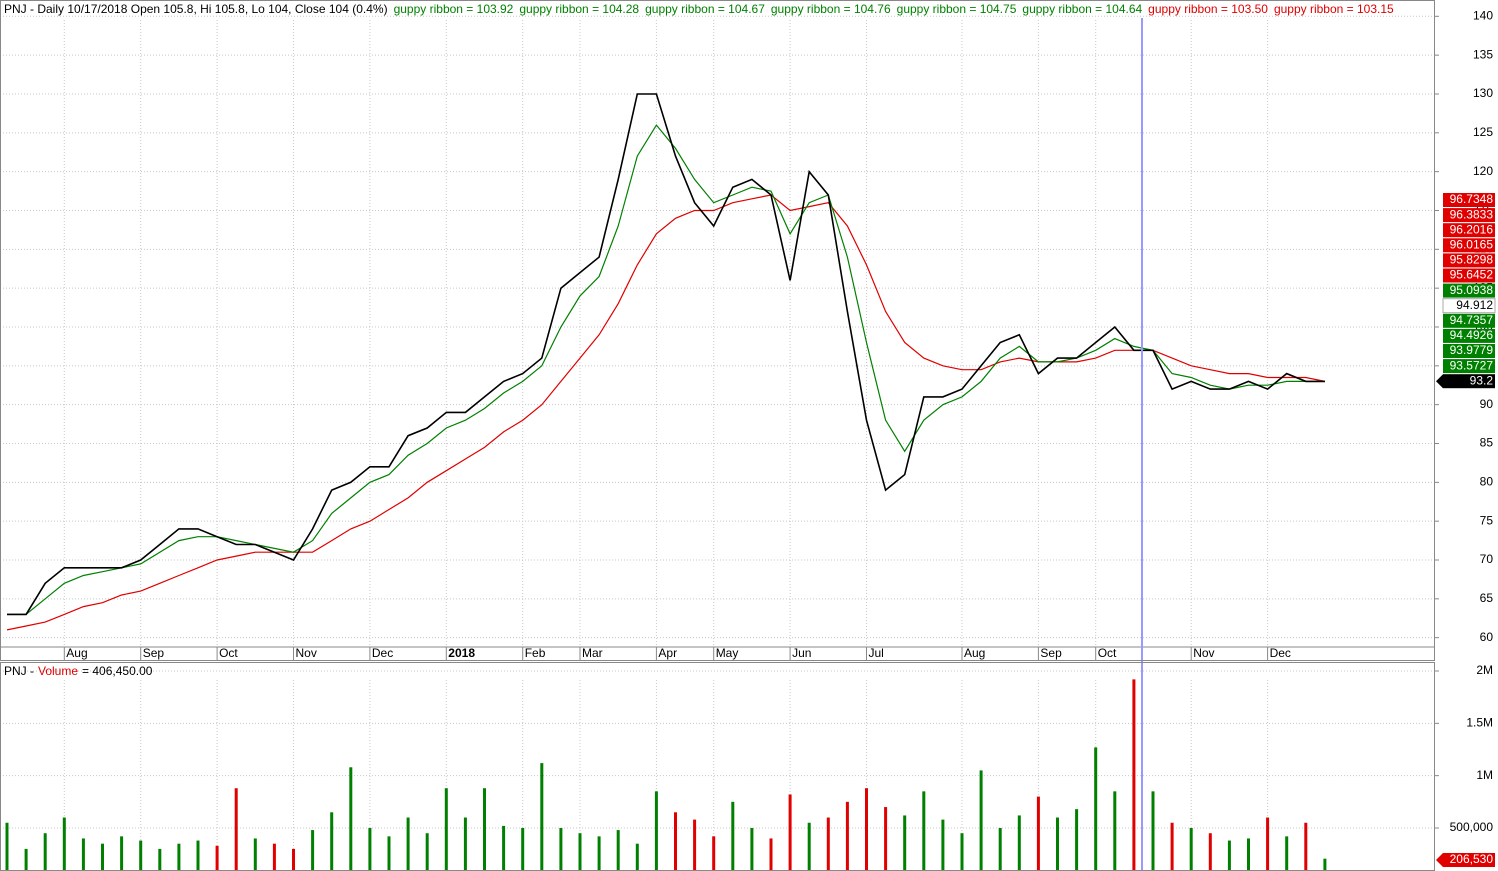  I want to click on y-tick-label: 120, so click(1483, 171).